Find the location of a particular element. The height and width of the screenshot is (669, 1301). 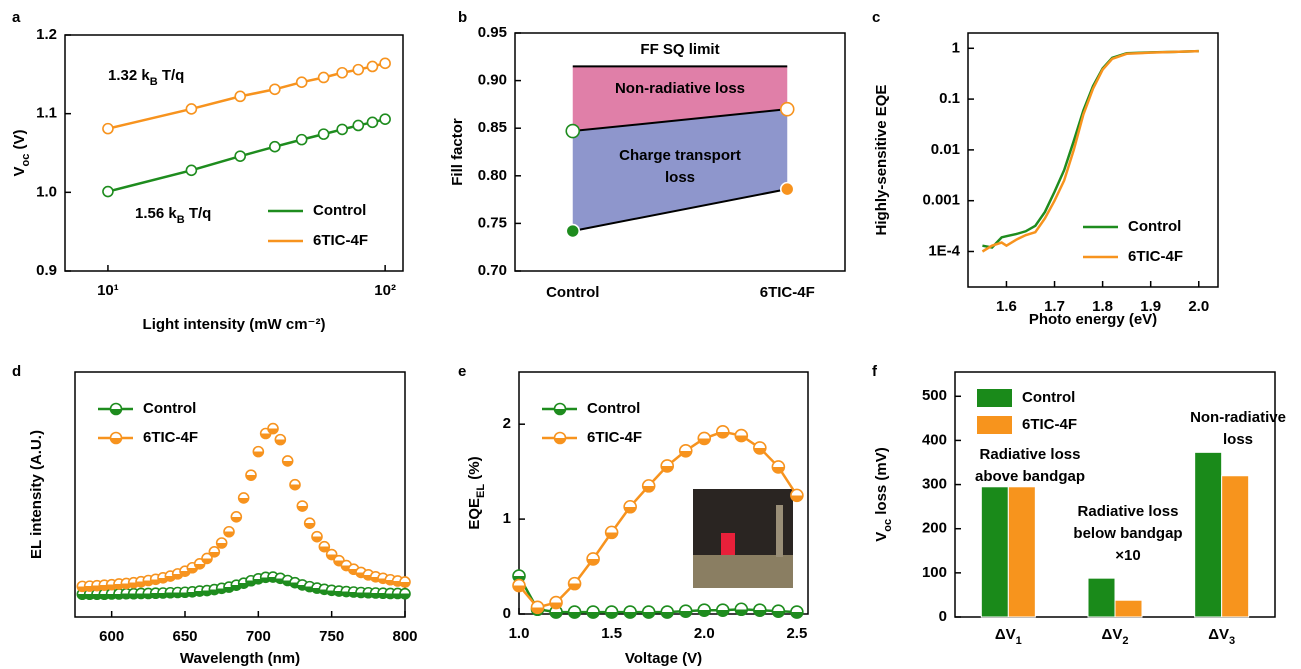

x-axis-title: Wavelength (nm) is located at coordinates (240, 658).